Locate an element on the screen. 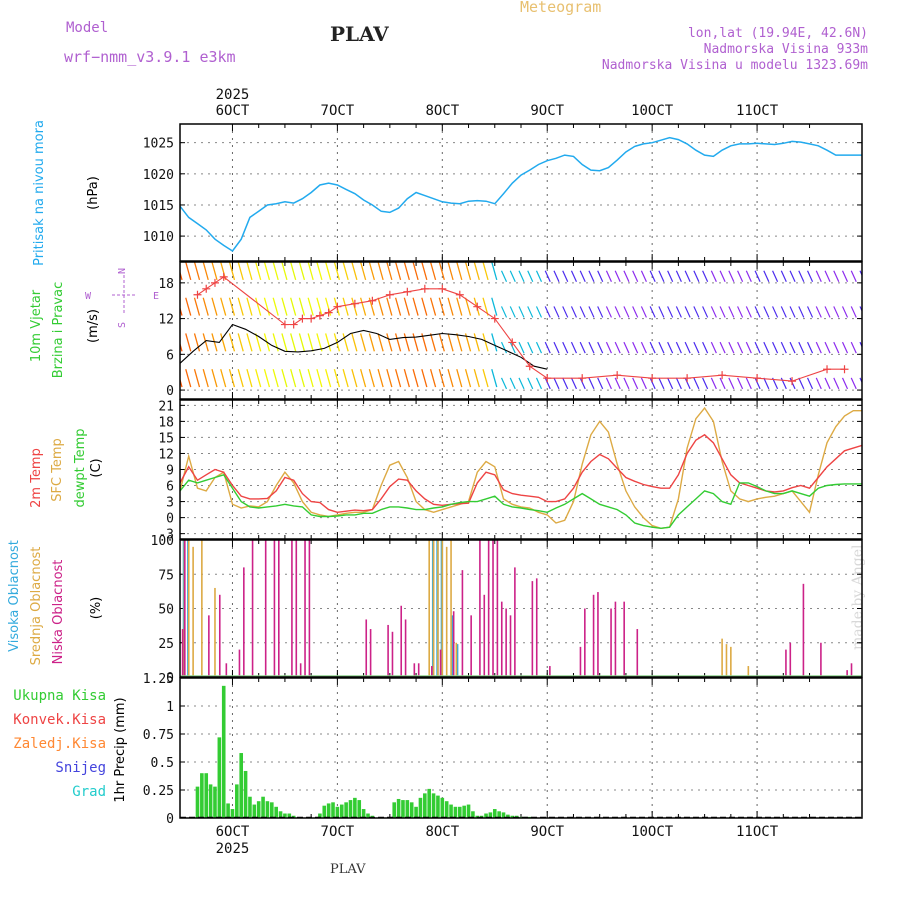 The width and height of the screenshot is (900, 900). wind-gust-line is located at coordinates (521, 329).